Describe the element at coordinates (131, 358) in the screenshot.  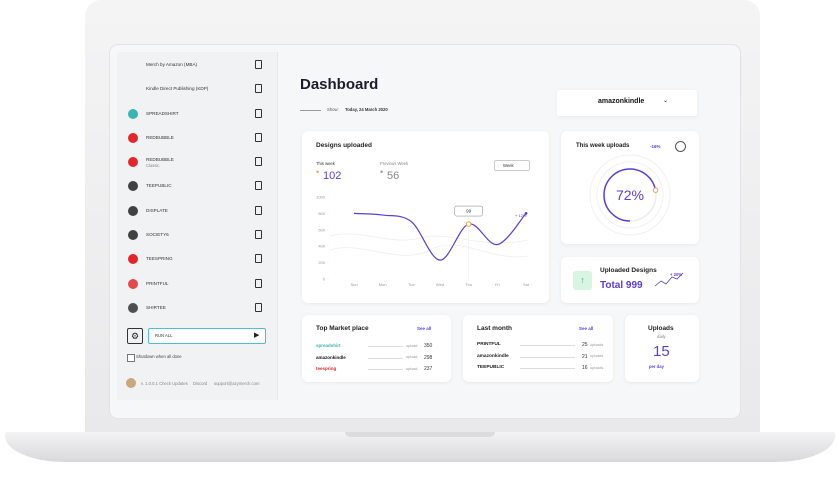
I see `checkbox` at that location.